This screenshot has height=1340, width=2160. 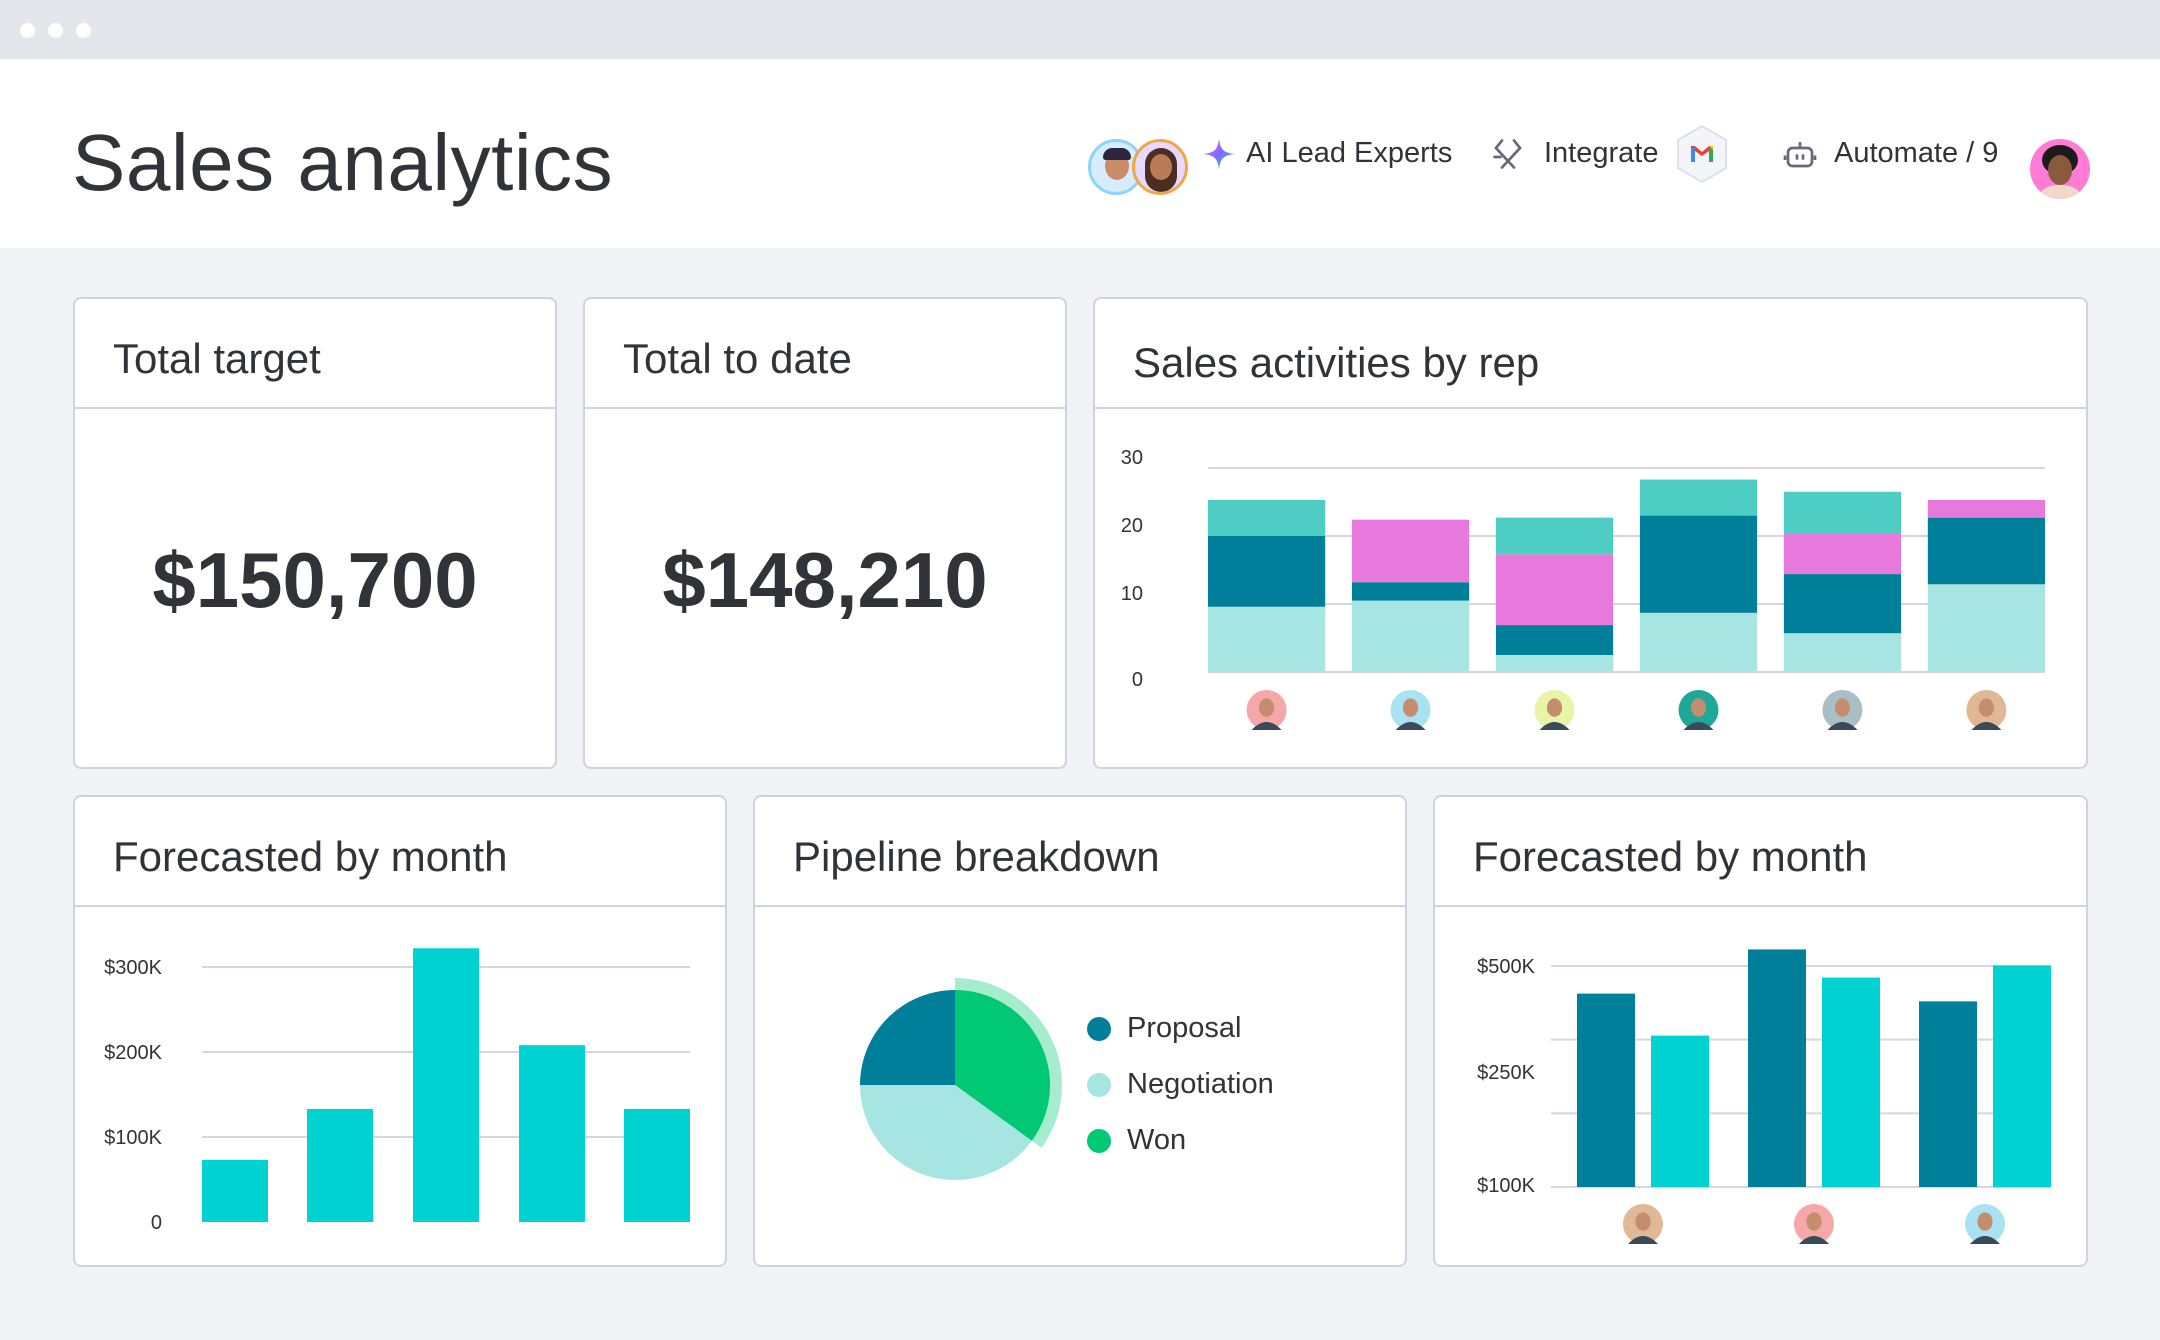 I want to click on forecast-rep-chart: $100K $250K $500K, so click(x=1764, y=1096).